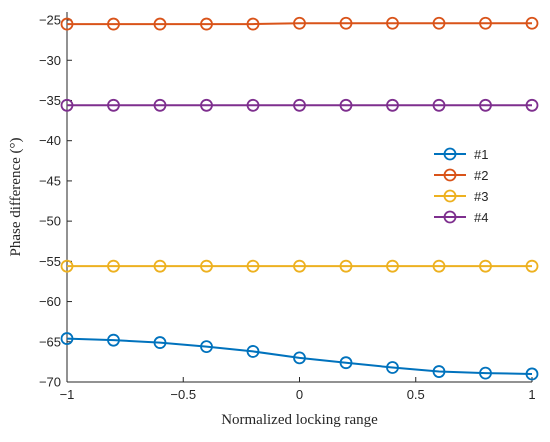 The width and height of the screenshot is (550, 442). What do you see at coordinates (50, 261) in the screenshot?
I see `y-tick-label: −55` at bounding box center [50, 261].